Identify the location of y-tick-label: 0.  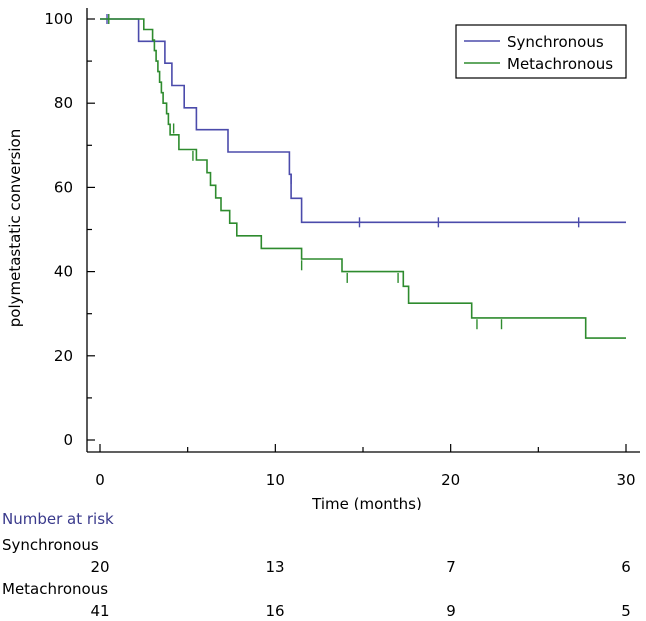
(68, 440).